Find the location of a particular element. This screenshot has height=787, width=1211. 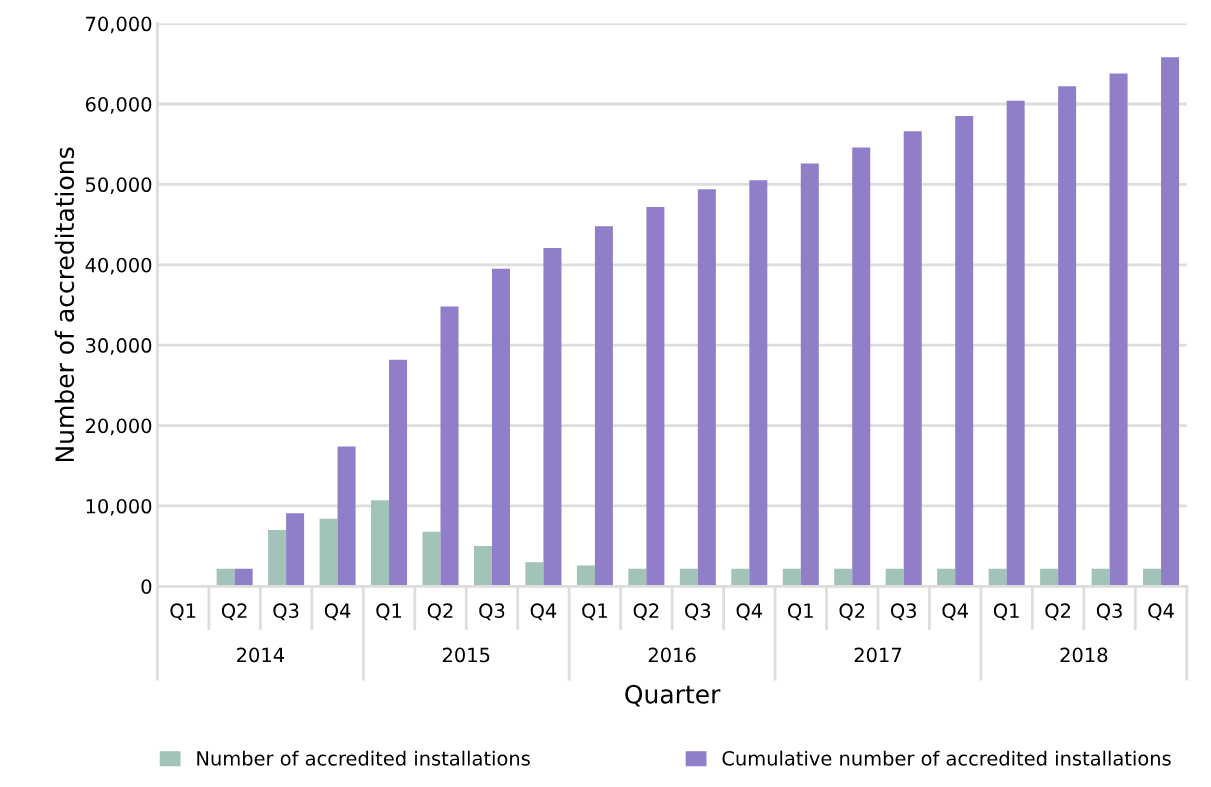

y-tick-label: 60,000 is located at coordinates (118, 105).